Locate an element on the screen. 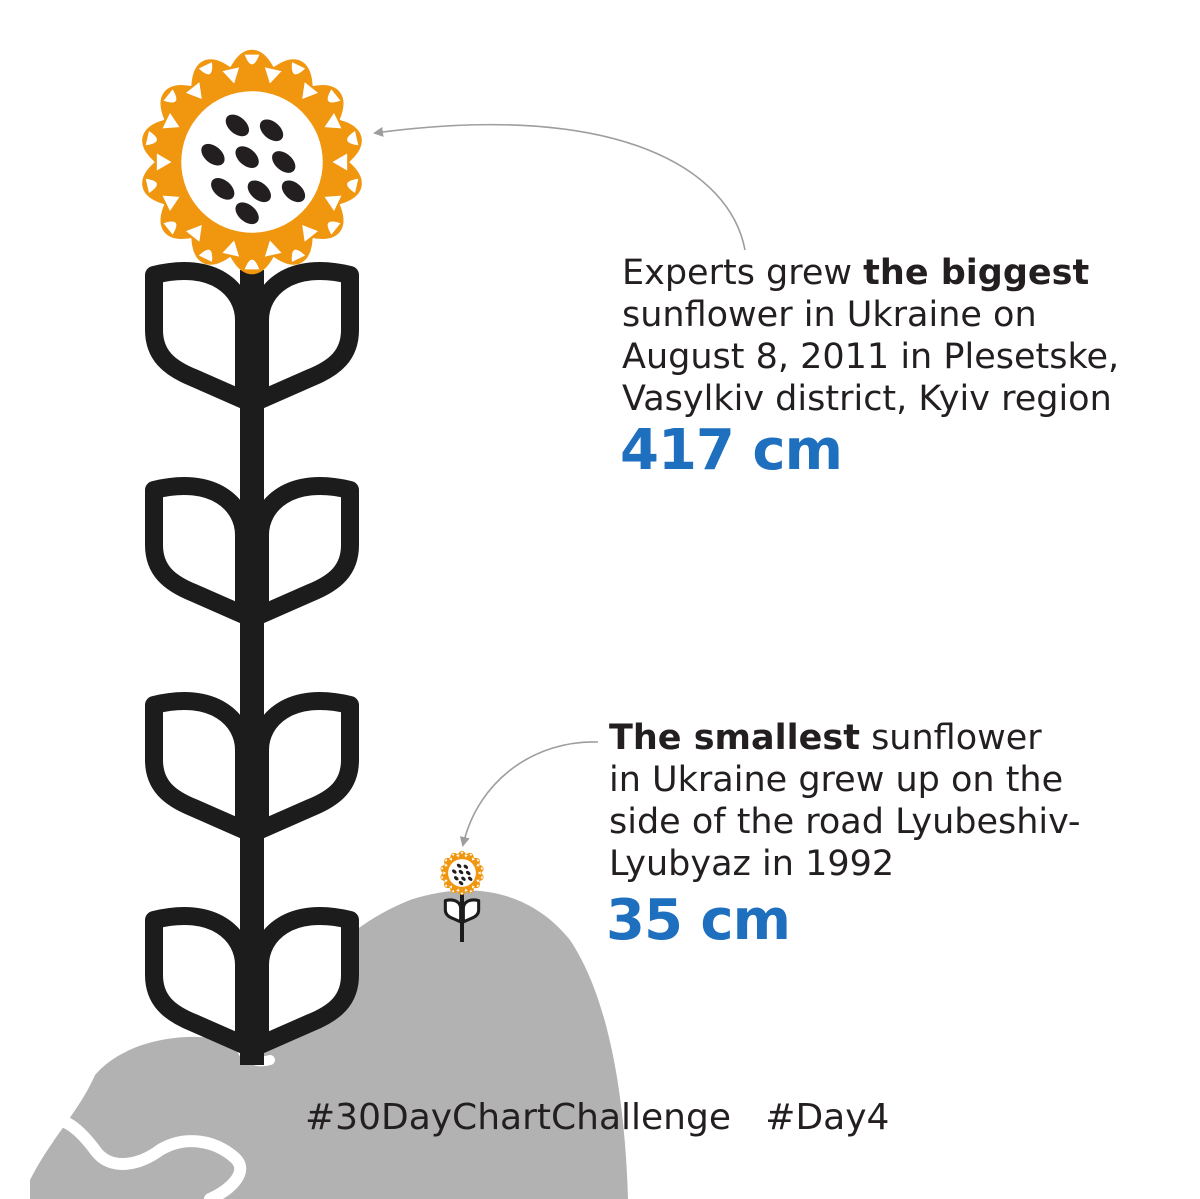 The width and height of the screenshot is (1200, 1199). biggest-line-1: Experts grew the biggest is located at coordinates (870, 273).